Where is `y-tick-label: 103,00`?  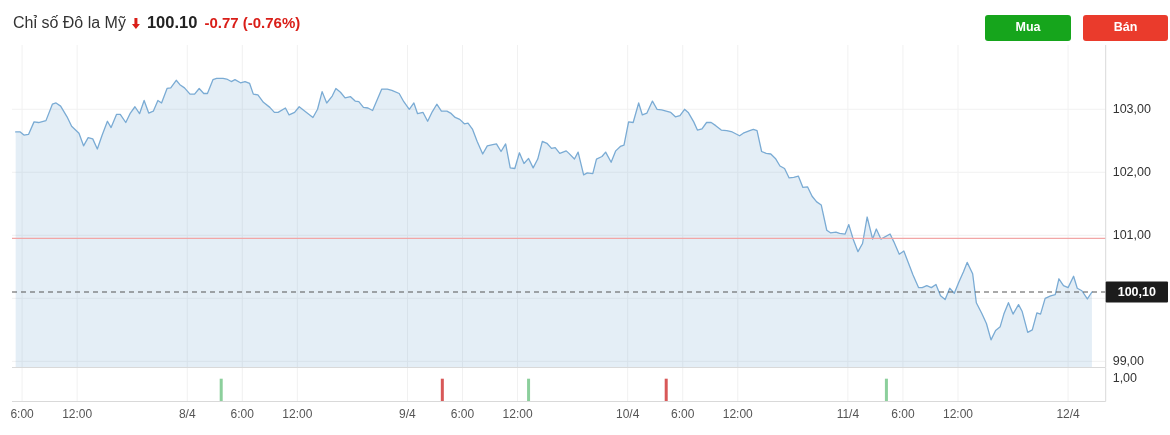
y-tick-label: 103,00 is located at coordinates (1131, 108).